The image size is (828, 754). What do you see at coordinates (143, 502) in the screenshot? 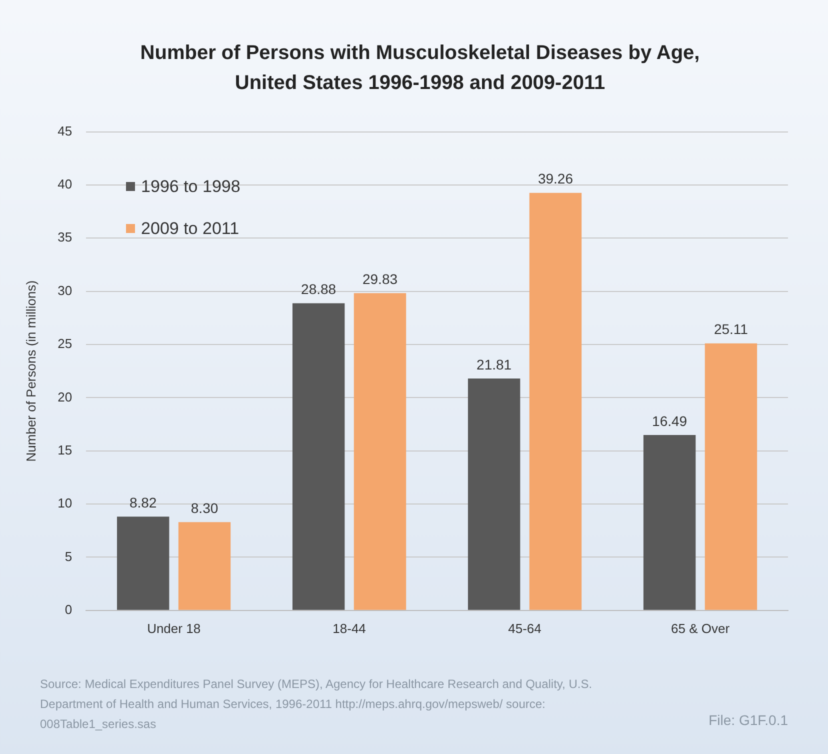
I see `data-label: 8.82` at bounding box center [143, 502].